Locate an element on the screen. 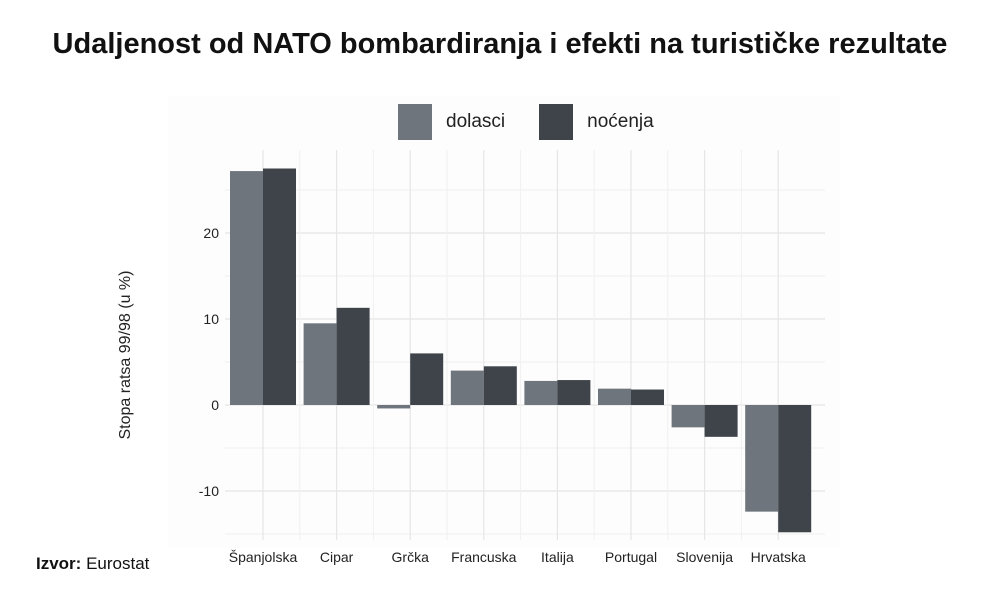 The height and width of the screenshot is (600, 1000). x-tick-label: Francuska is located at coordinates (484, 557).